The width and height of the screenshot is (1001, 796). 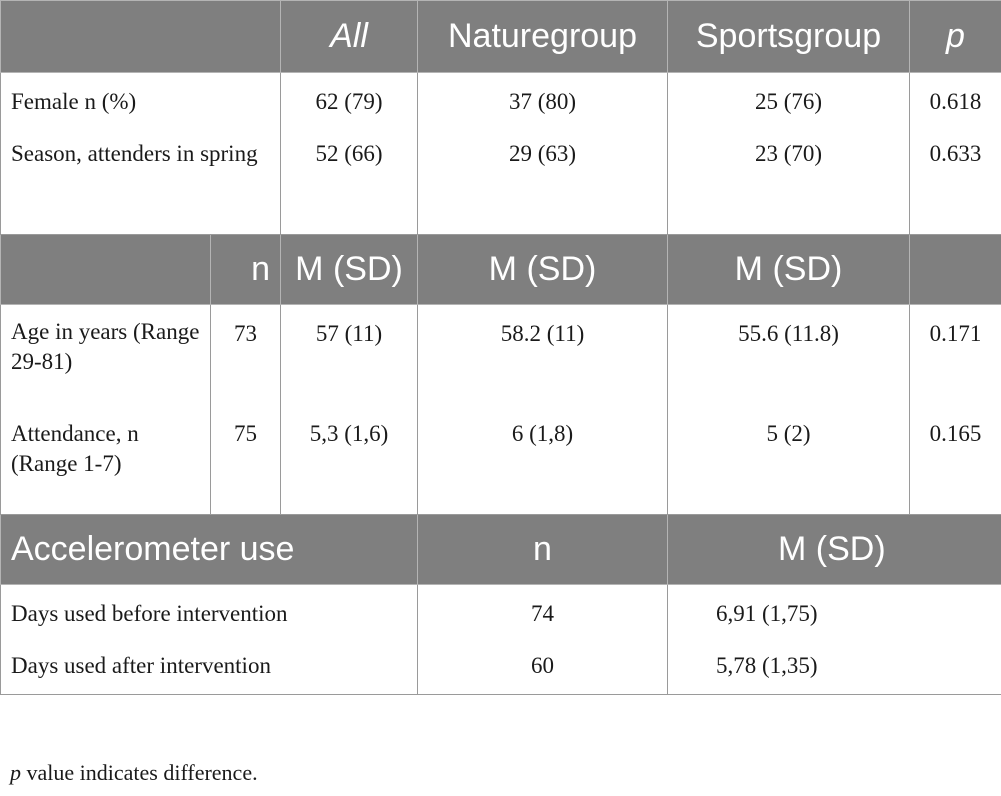 I want to click on section1-sports: 25 (76) 23 (70), so click(x=788, y=153).